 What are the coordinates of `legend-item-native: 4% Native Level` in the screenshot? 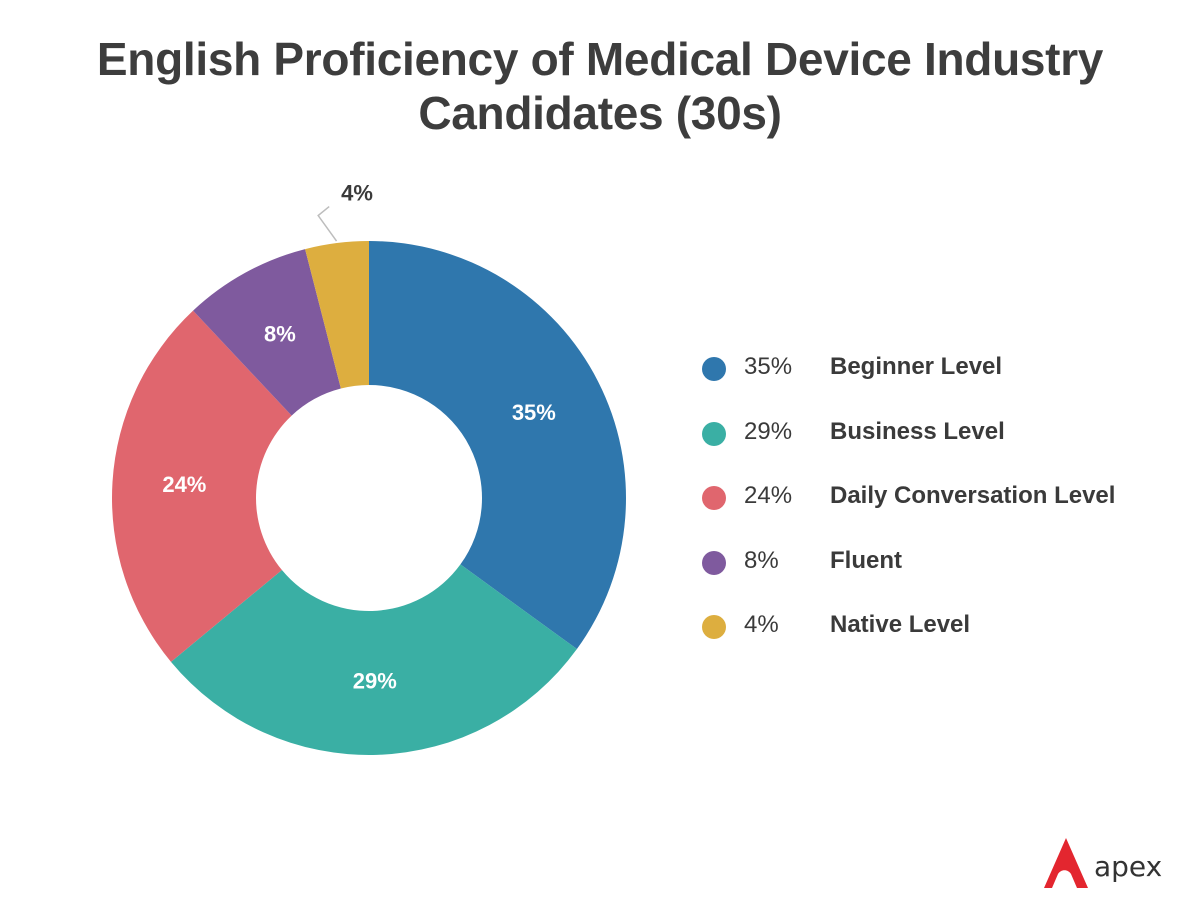 It's located at (940, 635).